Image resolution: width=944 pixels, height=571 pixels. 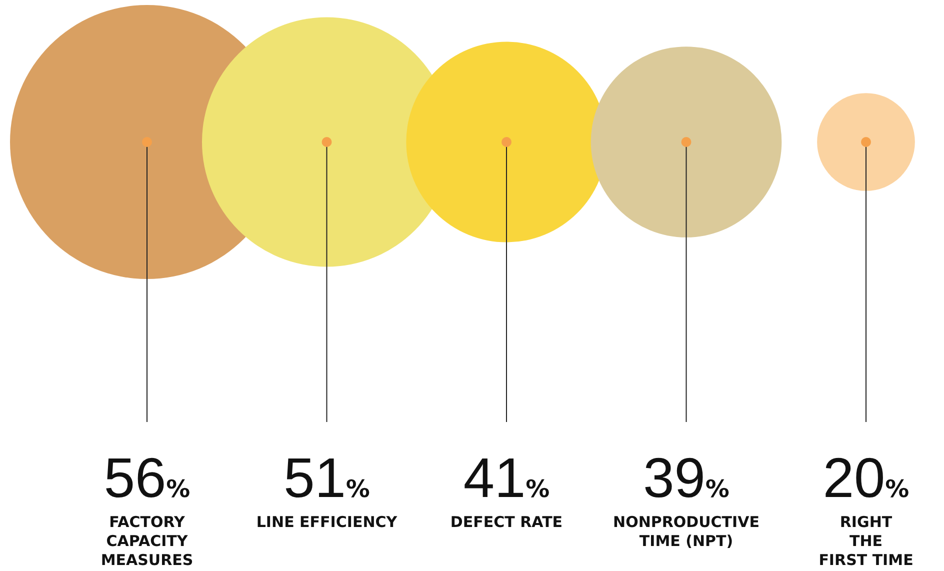 I want to click on data-label: 39%, so click(x=686, y=477).